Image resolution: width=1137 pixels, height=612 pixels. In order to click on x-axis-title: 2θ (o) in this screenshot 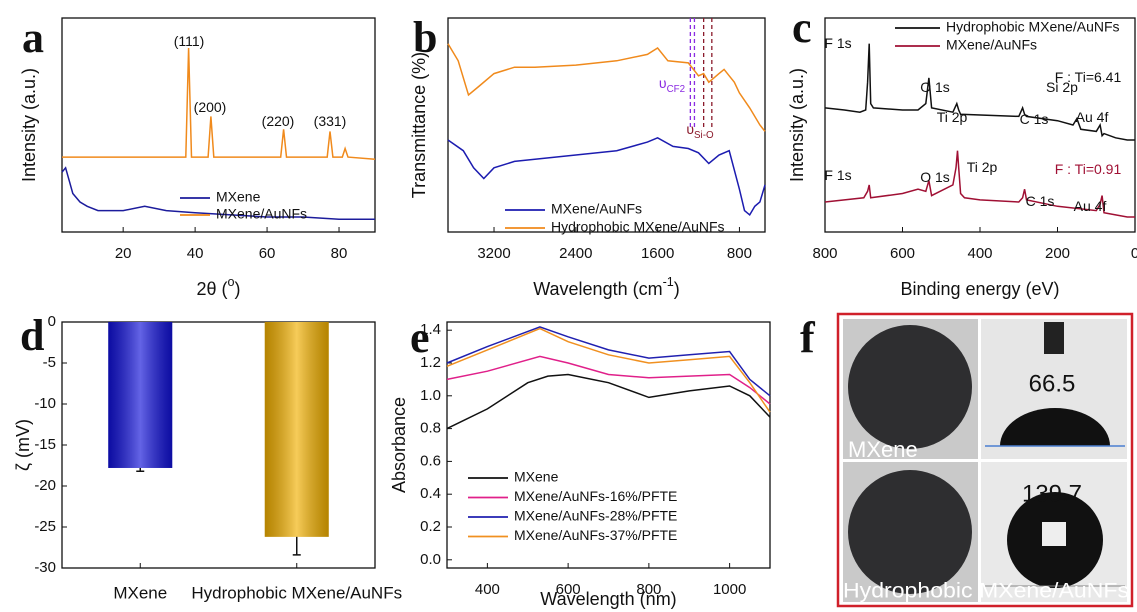, I will do `click(218, 286)`.